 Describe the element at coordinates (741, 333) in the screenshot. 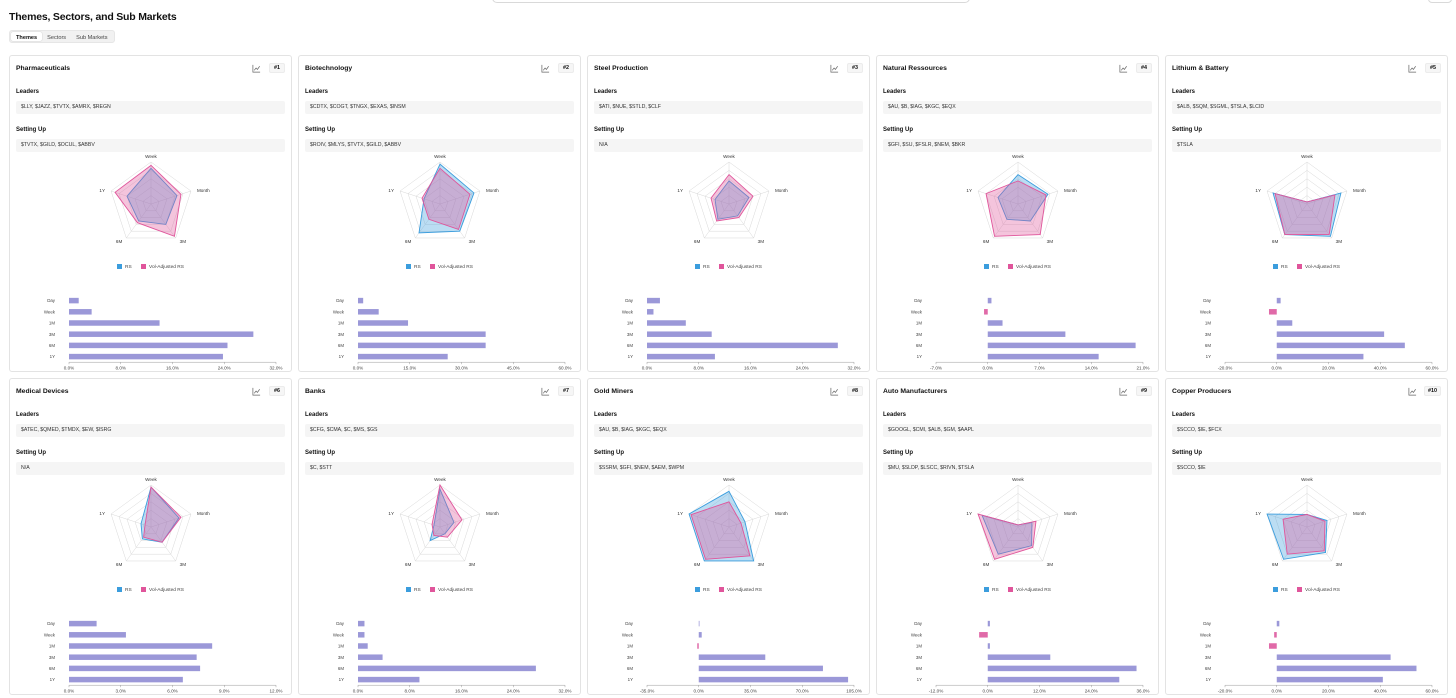

I see `bar-chart: 0.0% 8.0% 16.0% 24.0% 32.0% Day Week 1M 3M 6M 1Y` at that location.